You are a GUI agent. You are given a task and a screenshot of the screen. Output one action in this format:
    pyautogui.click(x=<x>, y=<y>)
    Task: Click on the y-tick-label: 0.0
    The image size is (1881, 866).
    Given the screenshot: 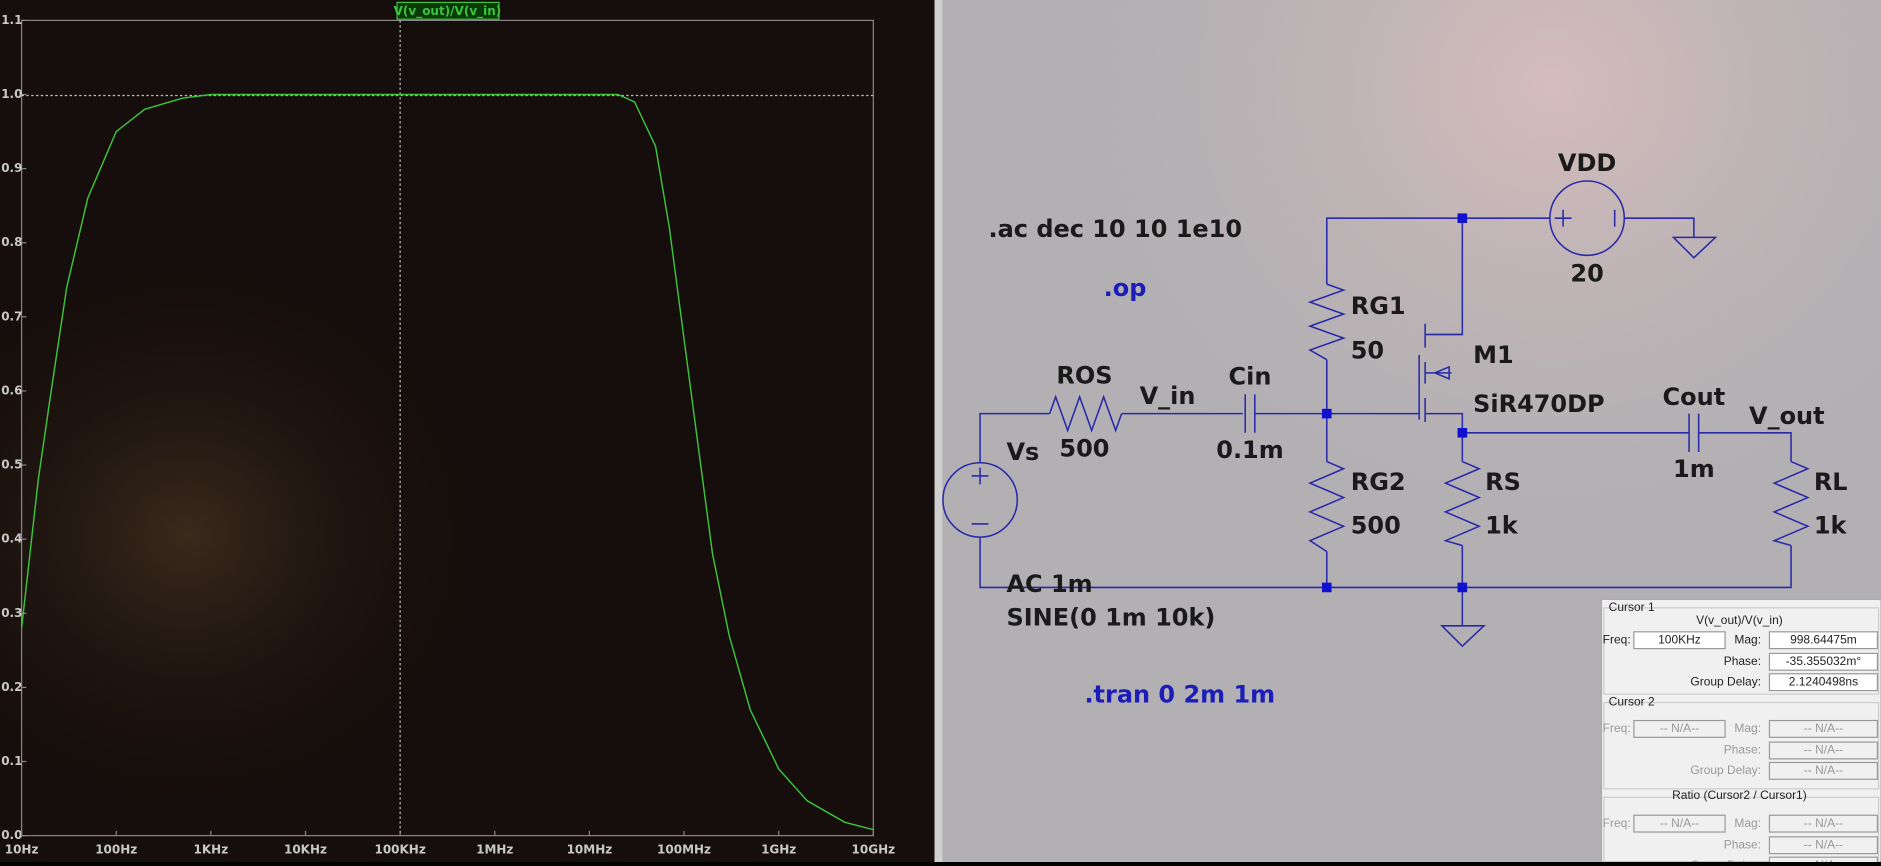 What is the action you would take?
    pyautogui.click(x=11, y=835)
    